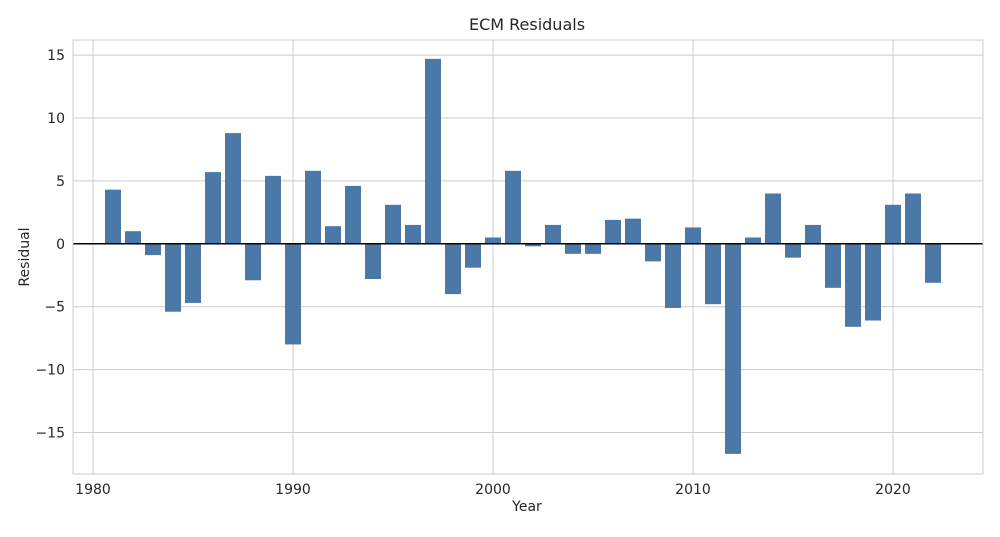 The height and width of the screenshot is (537, 1000). I want to click on y-tick-label: 0, so click(60, 245).